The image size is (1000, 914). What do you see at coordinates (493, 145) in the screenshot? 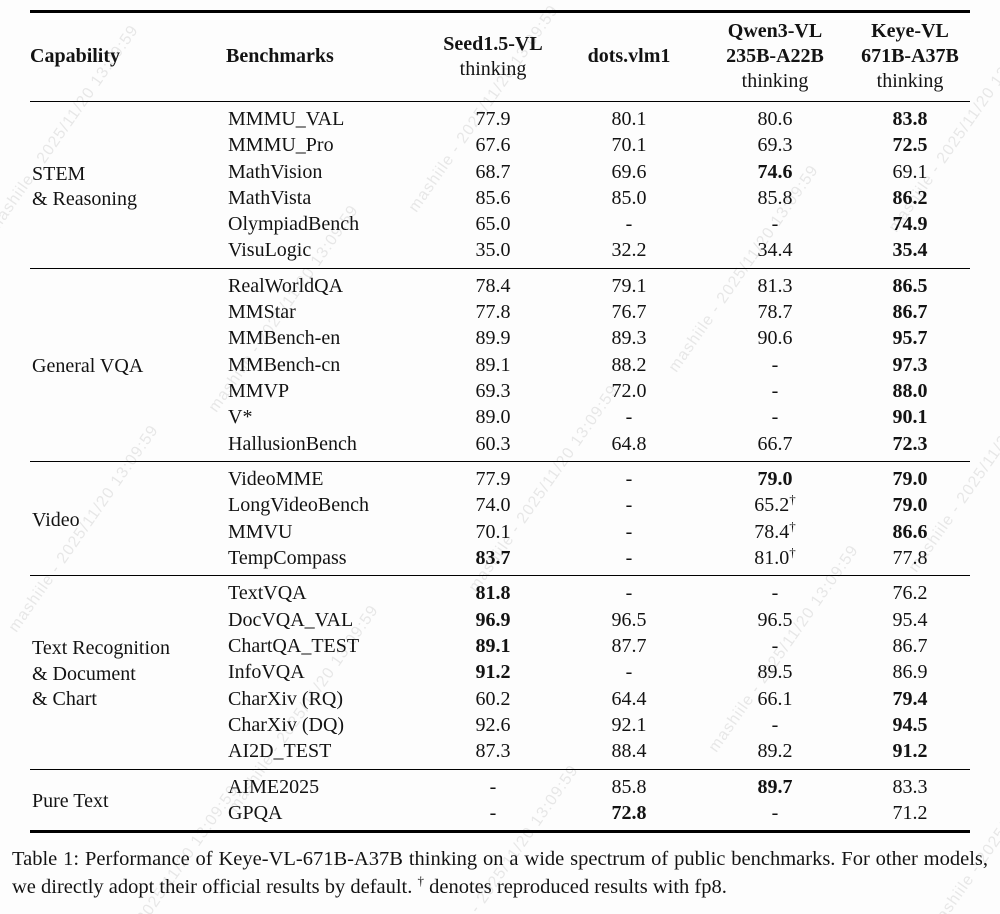
I see `score-cell: 67.6` at bounding box center [493, 145].